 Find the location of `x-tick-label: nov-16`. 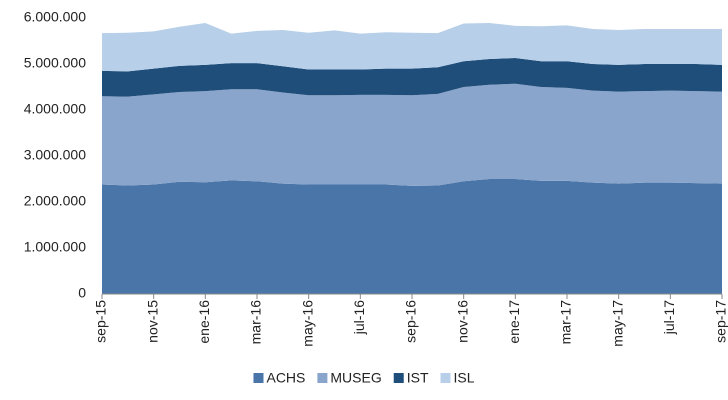

x-tick-label: nov-16 is located at coordinates (462, 321).